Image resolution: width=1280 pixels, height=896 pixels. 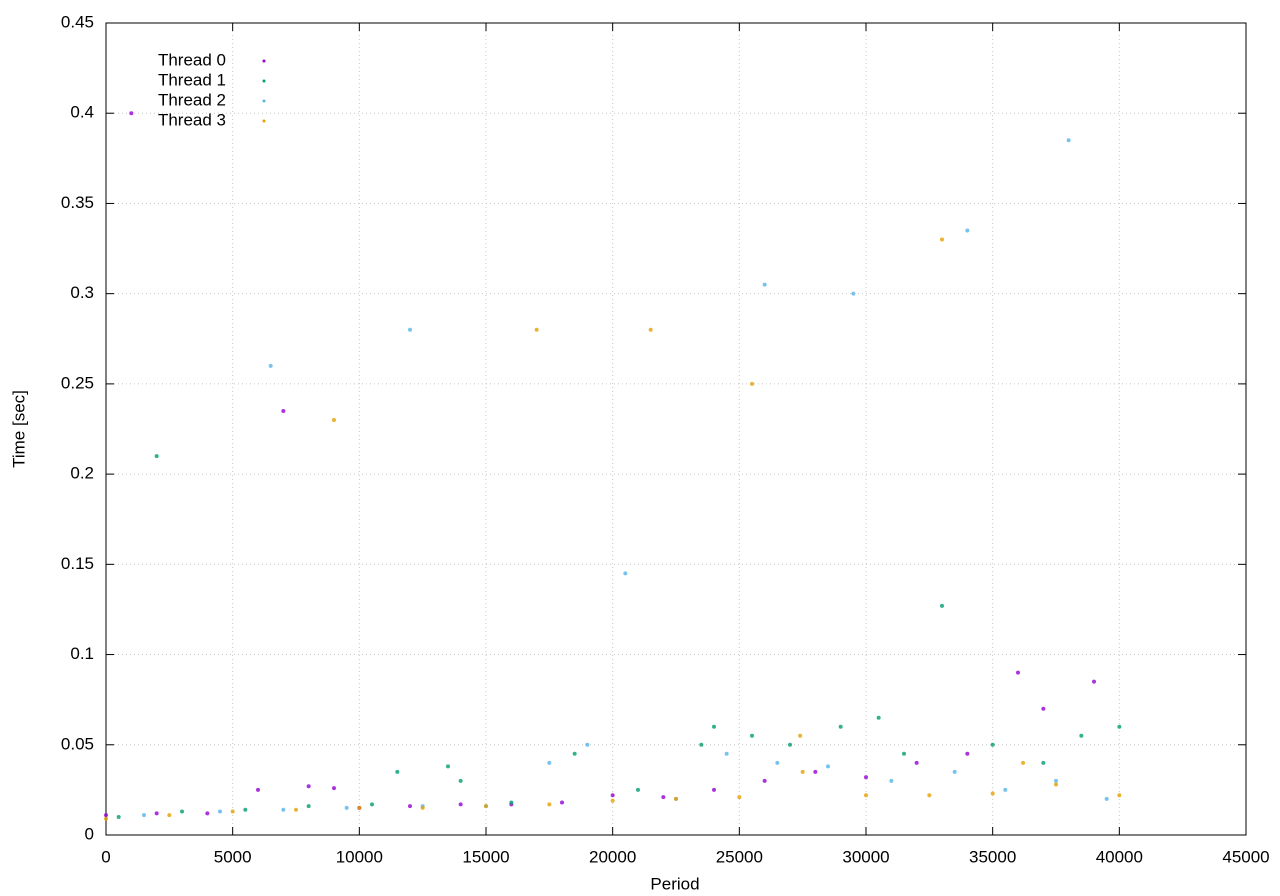 What do you see at coordinates (192, 99) in the screenshot?
I see `legend-label: Thread 2` at bounding box center [192, 99].